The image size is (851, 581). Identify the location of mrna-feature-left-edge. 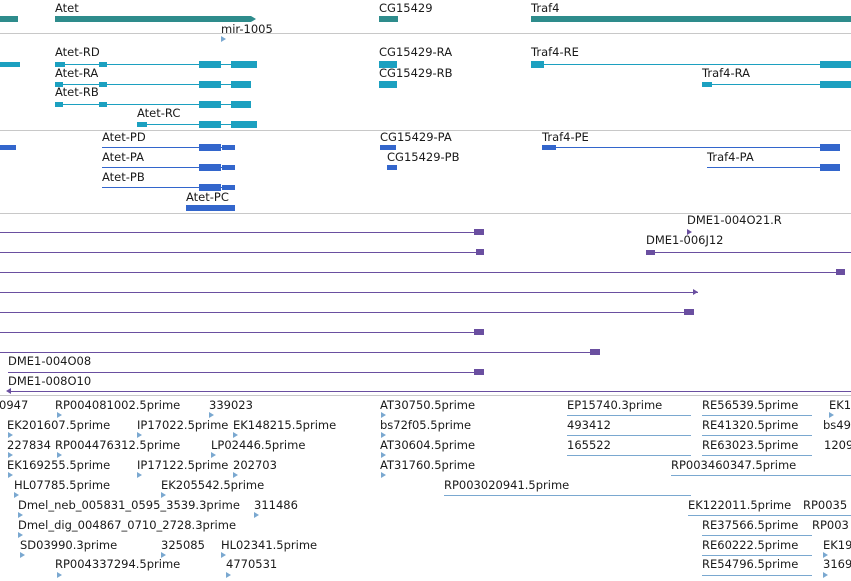
(10, 64).